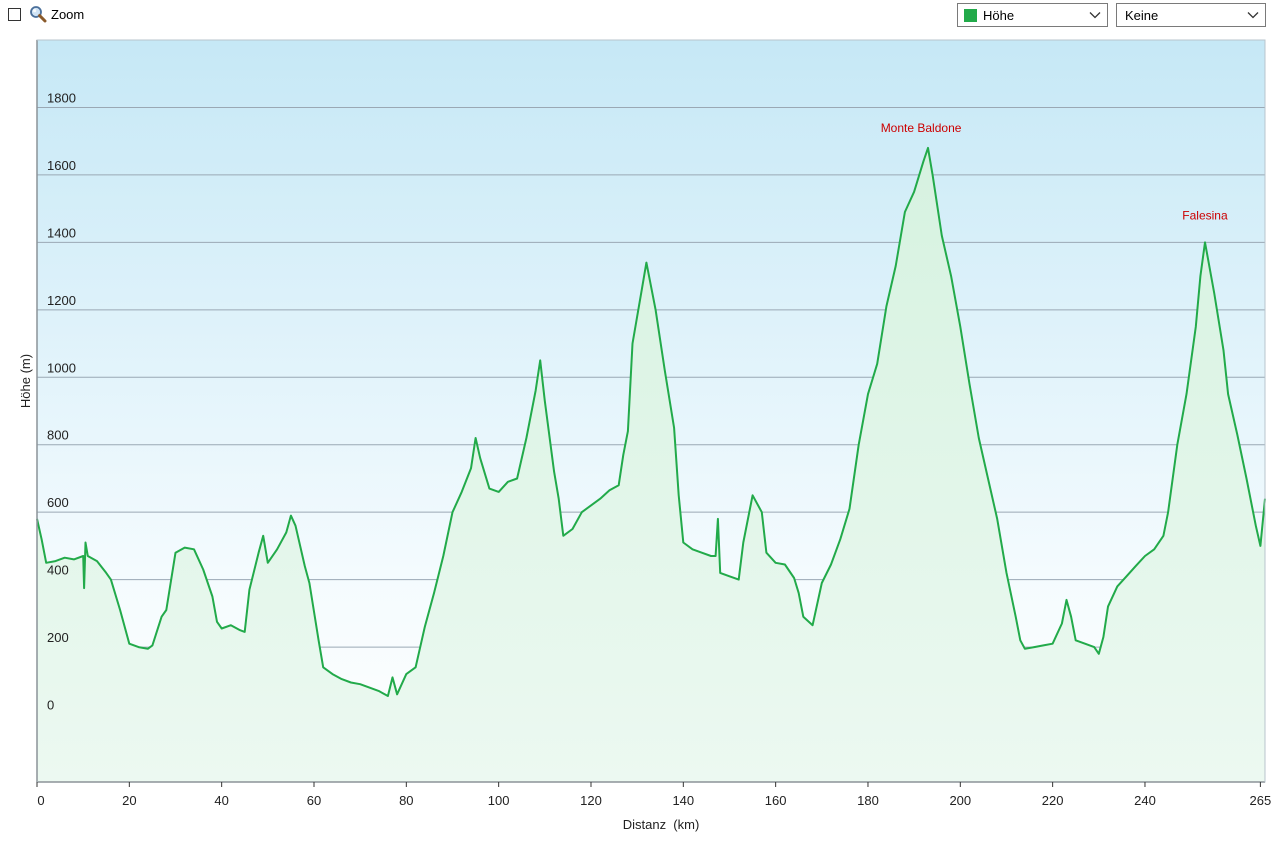 Image resolution: width=1275 pixels, height=844 pixels. I want to click on zoom-label: Zoom, so click(68, 14).